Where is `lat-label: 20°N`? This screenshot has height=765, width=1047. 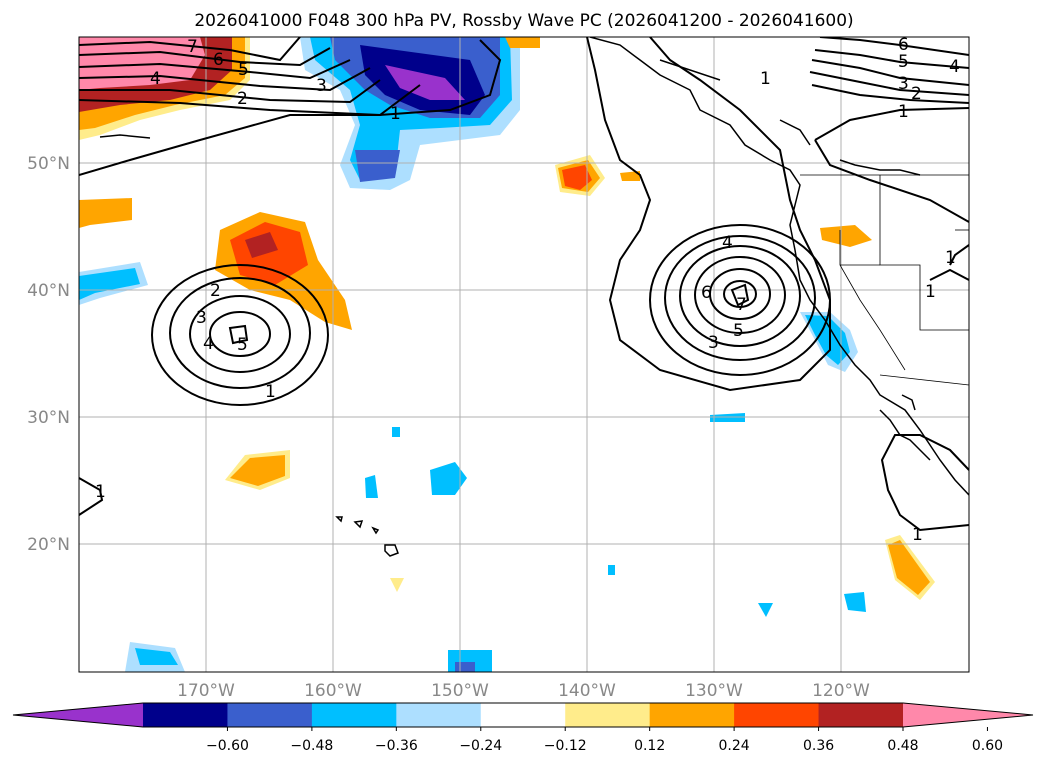 lat-label: 20°N is located at coordinates (48, 545).